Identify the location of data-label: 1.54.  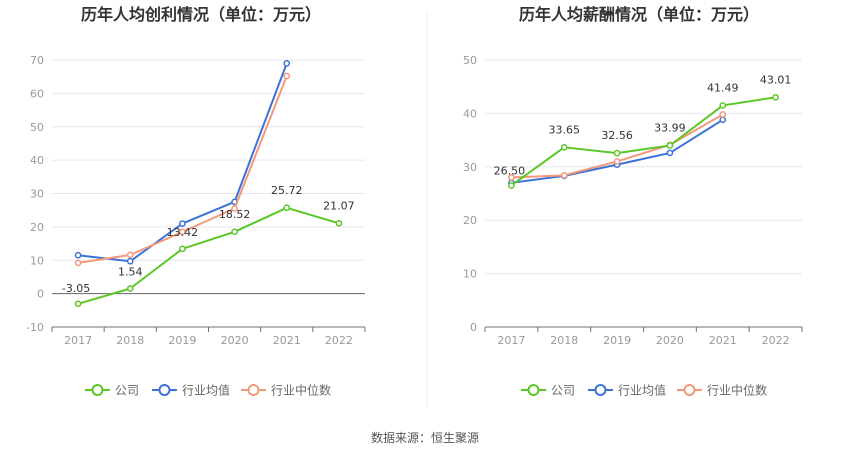
(130, 271).